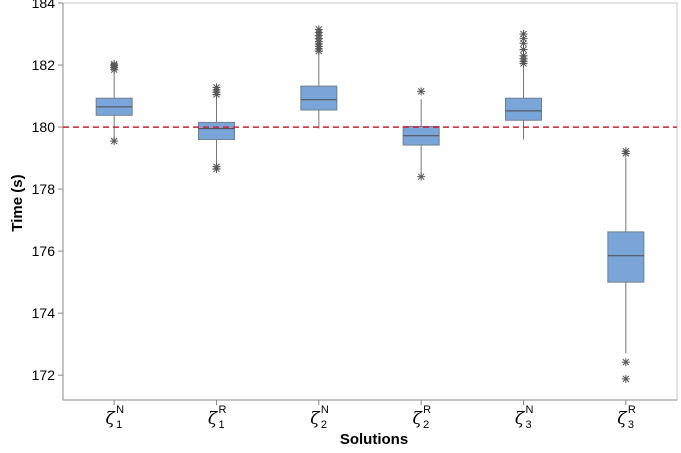  Describe the element at coordinates (44, 65) in the screenshot. I see `y-tick-label: 182` at that location.